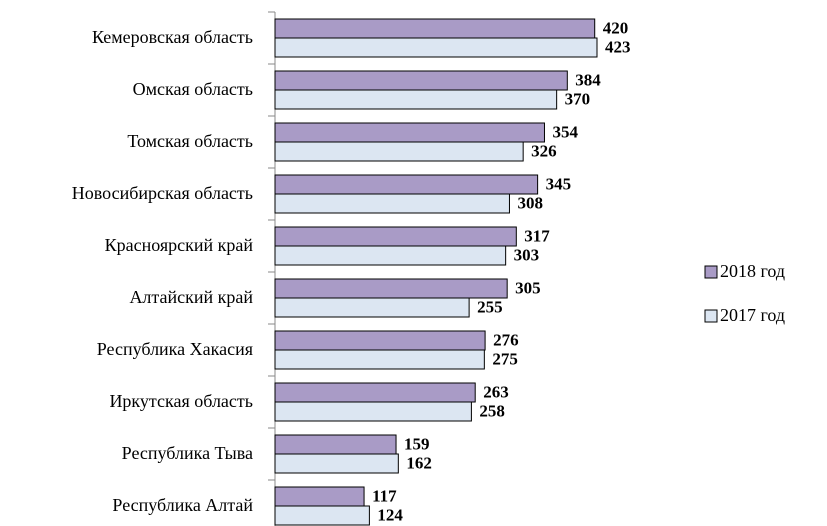 Image resolution: width=827 pixels, height=526 pixels. What do you see at coordinates (191, 297) in the screenshot?
I see `y-tick-label: Алтайский край` at bounding box center [191, 297].